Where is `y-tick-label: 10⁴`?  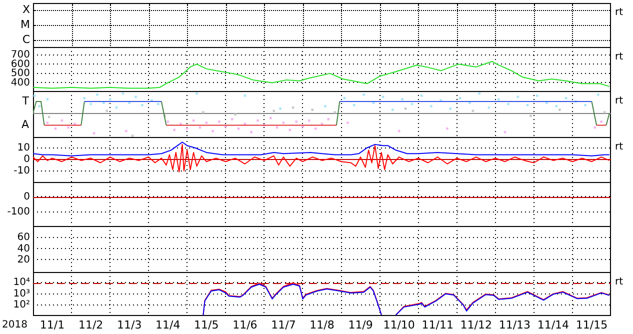 y-tick-label: 10⁴ is located at coordinates (21, 282).